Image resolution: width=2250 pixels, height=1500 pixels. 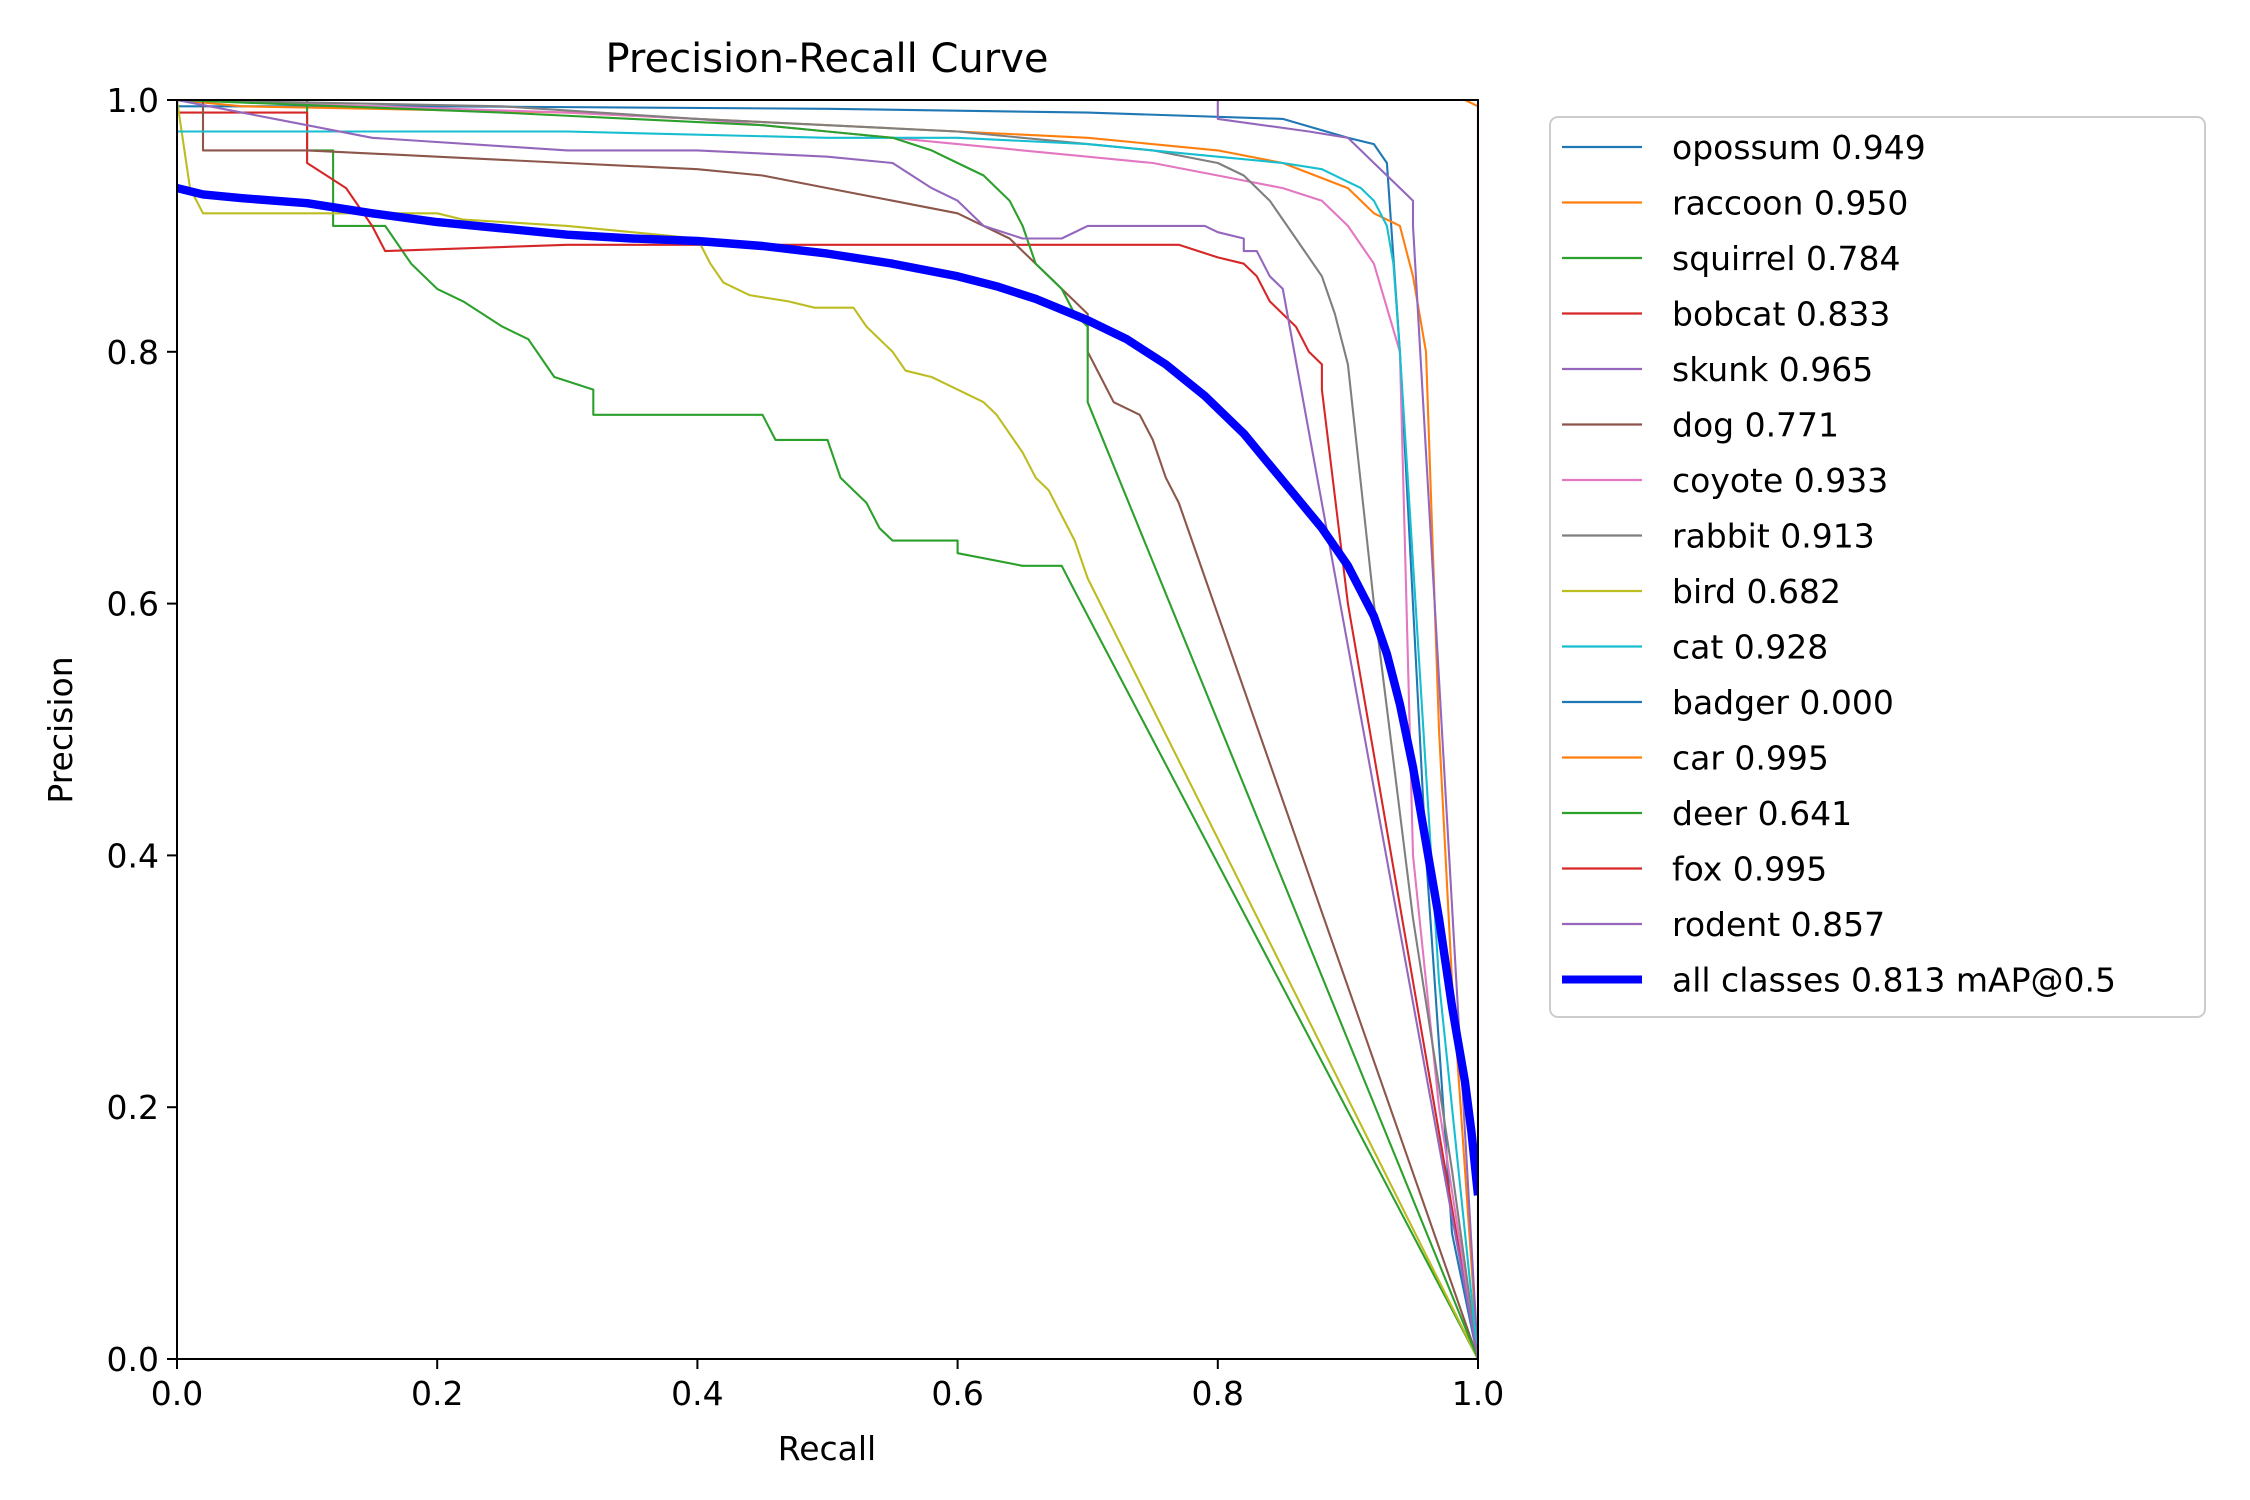 What do you see at coordinates (1749, 869) in the screenshot?
I see `legend-label-fox: fox 0.995` at bounding box center [1749, 869].